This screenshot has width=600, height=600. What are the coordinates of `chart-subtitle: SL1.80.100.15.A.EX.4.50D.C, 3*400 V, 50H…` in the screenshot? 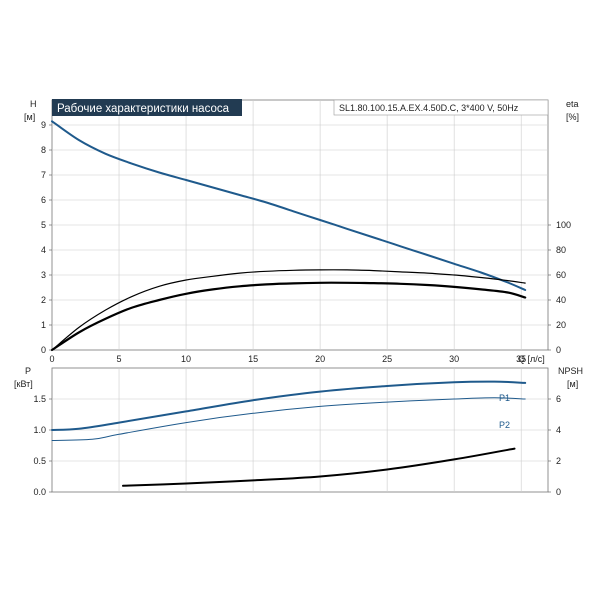 It's located at (429, 108).